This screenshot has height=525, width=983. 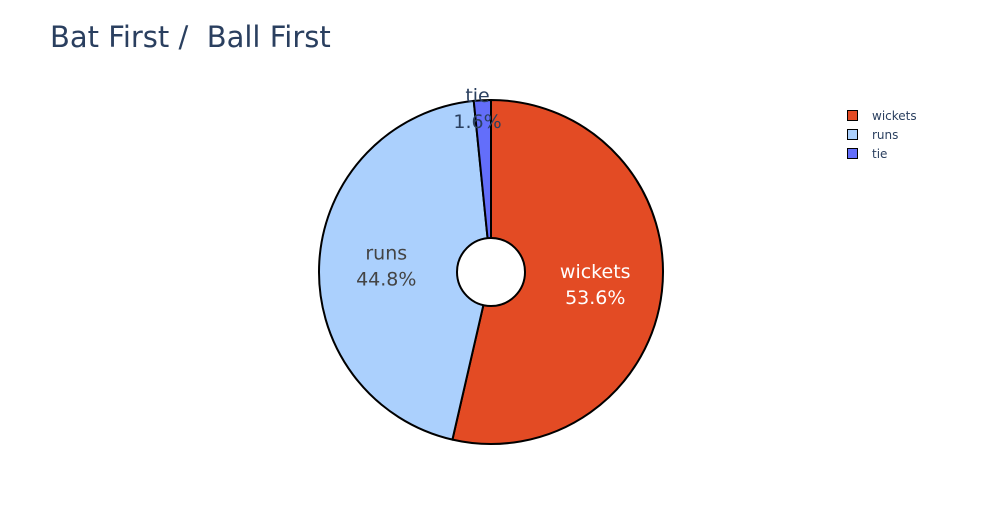 I want to click on pie-slice-runs, so click(x=405, y=270).